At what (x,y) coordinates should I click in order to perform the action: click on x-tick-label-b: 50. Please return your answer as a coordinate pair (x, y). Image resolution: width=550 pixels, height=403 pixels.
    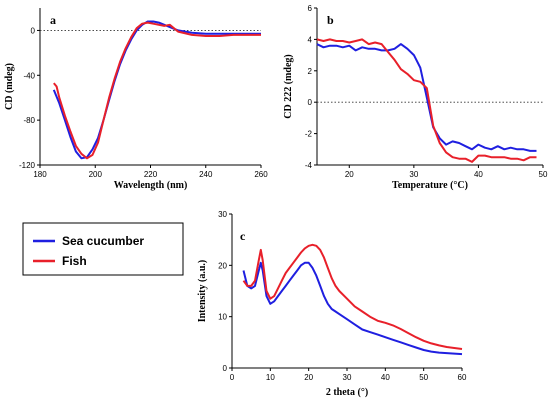
    Looking at the image, I should click on (543, 174).